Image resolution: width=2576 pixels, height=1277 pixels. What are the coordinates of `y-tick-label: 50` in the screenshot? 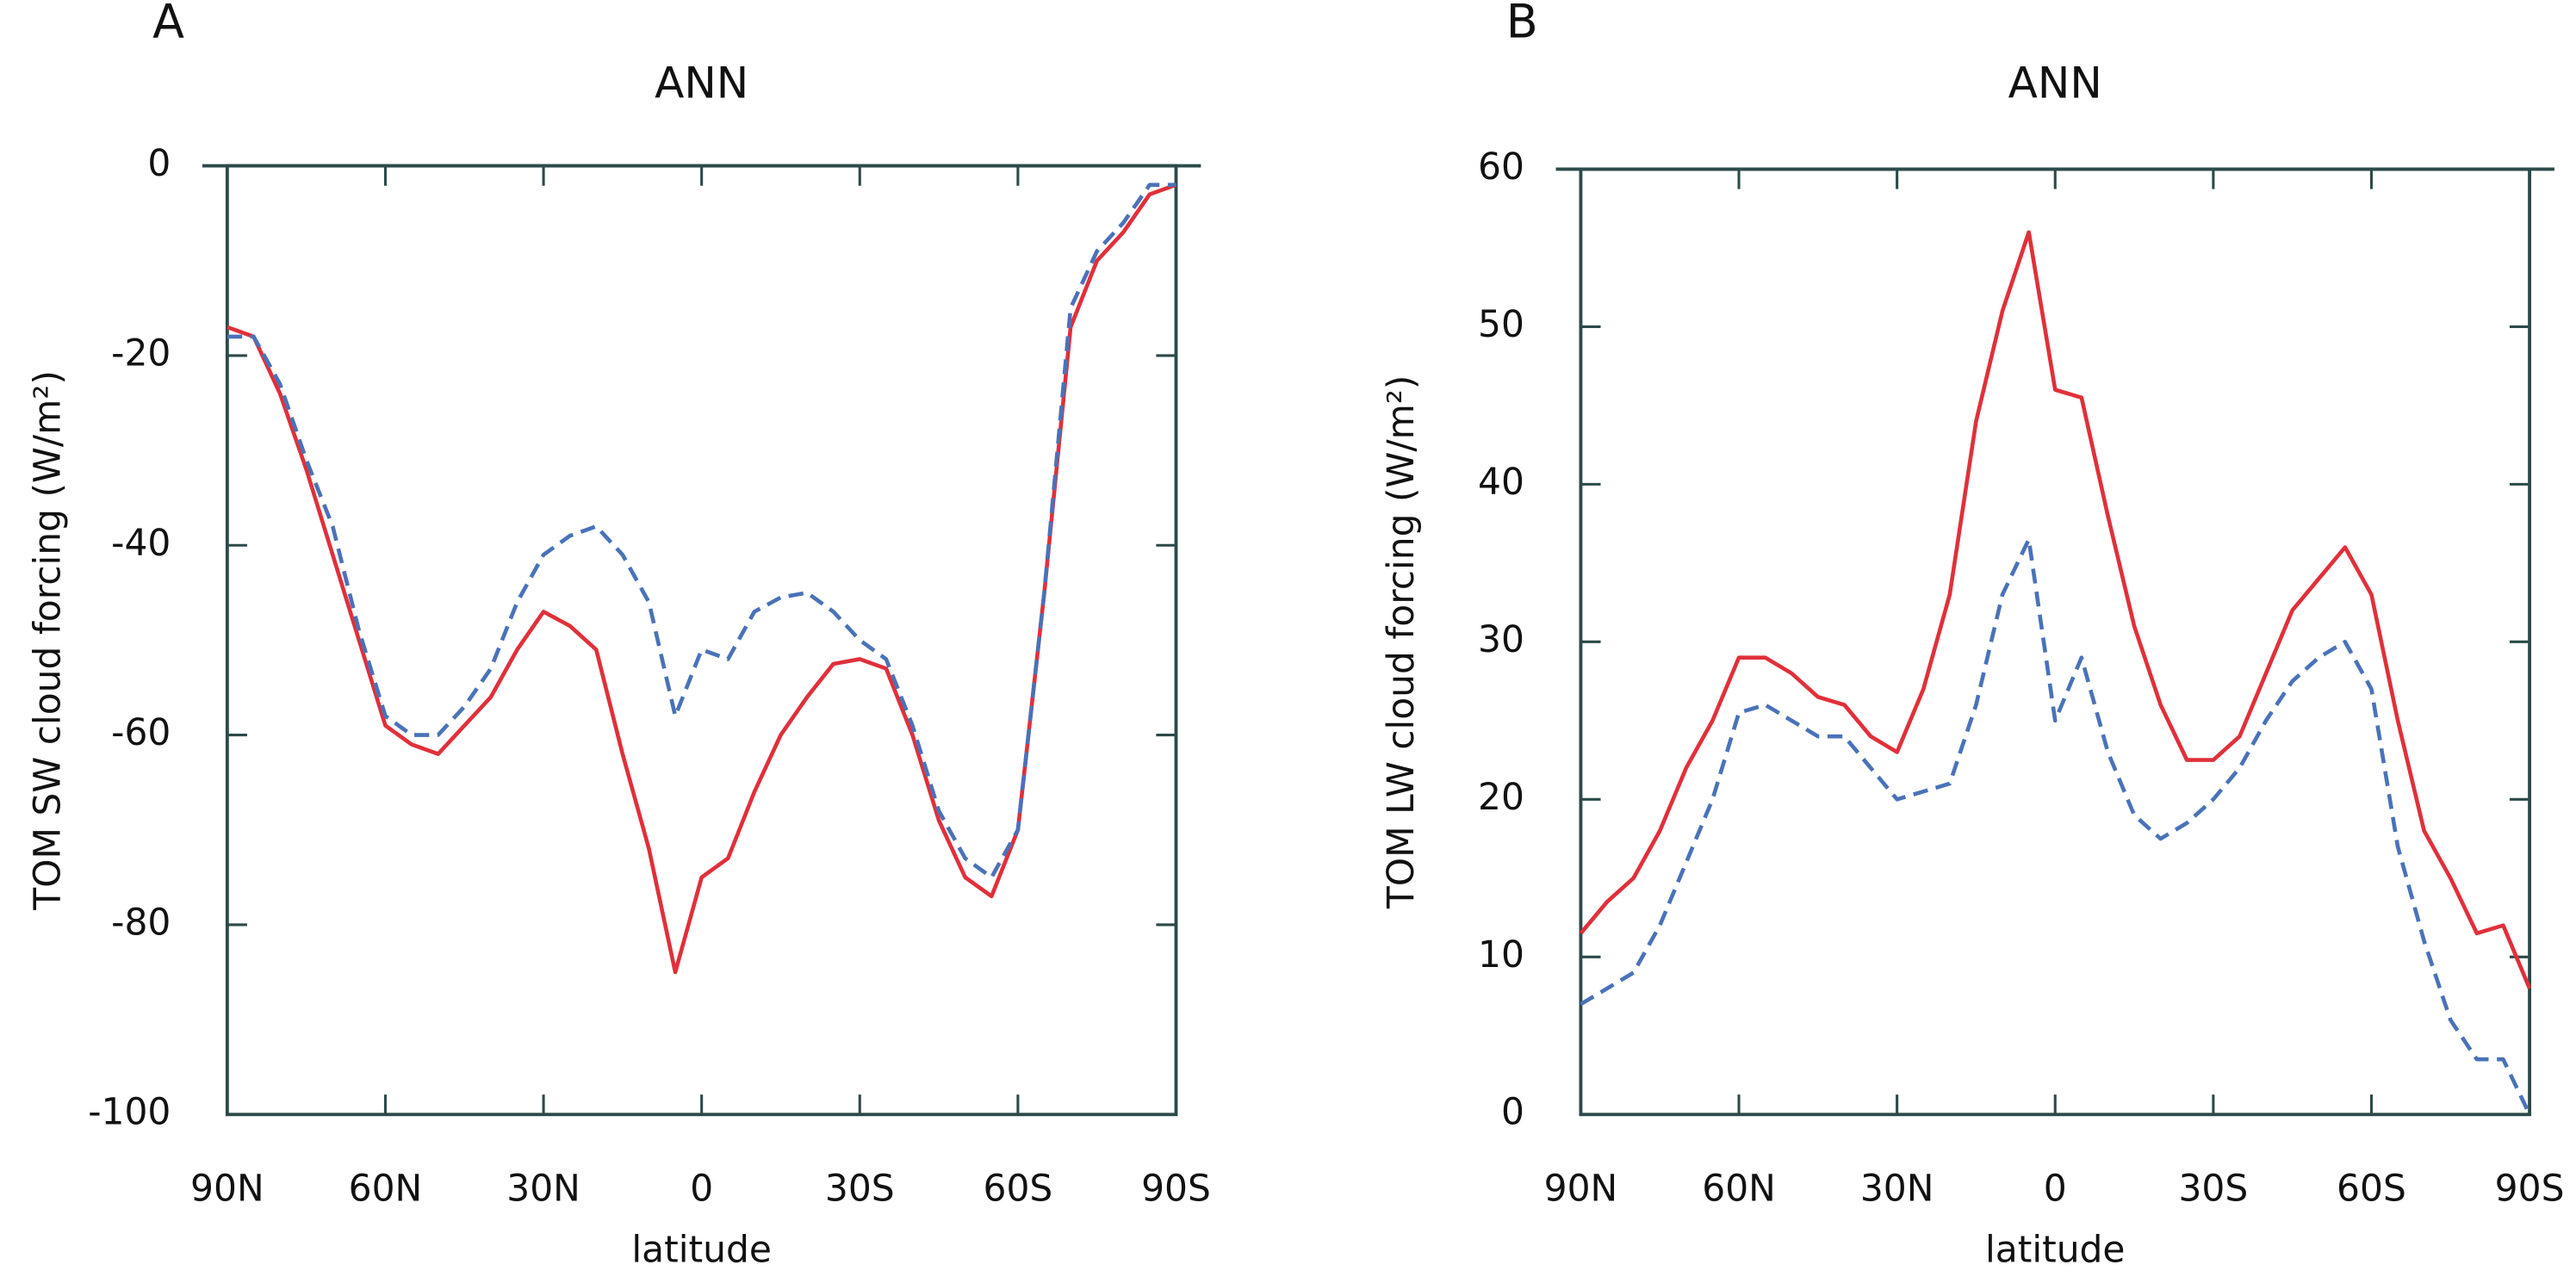 It's located at (1501, 324).